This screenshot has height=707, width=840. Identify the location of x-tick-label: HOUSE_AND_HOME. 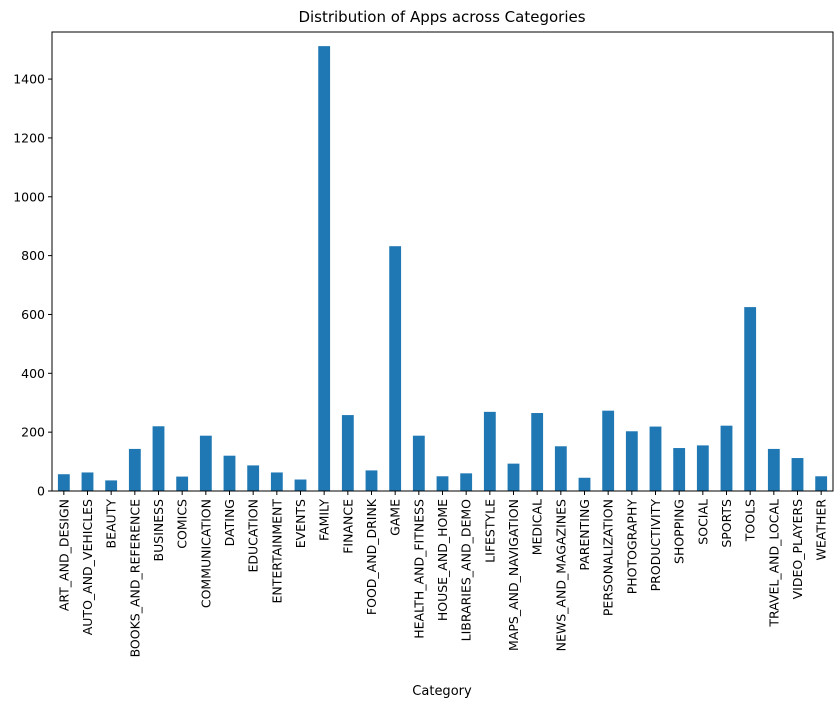
(442, 560).